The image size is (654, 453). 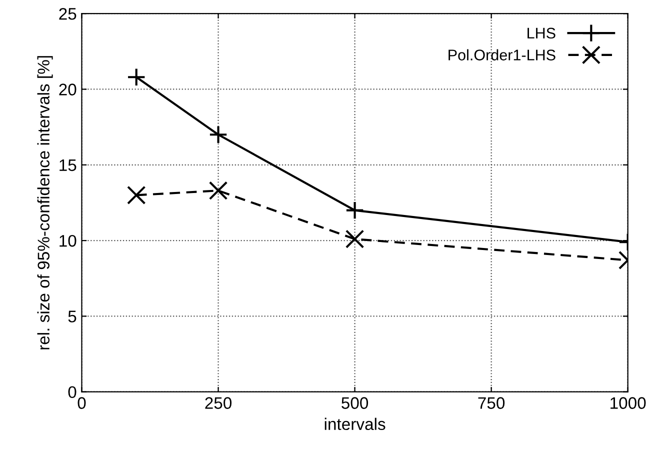 I want to click on y-tick-label: 10, so click(x=68, y=240).